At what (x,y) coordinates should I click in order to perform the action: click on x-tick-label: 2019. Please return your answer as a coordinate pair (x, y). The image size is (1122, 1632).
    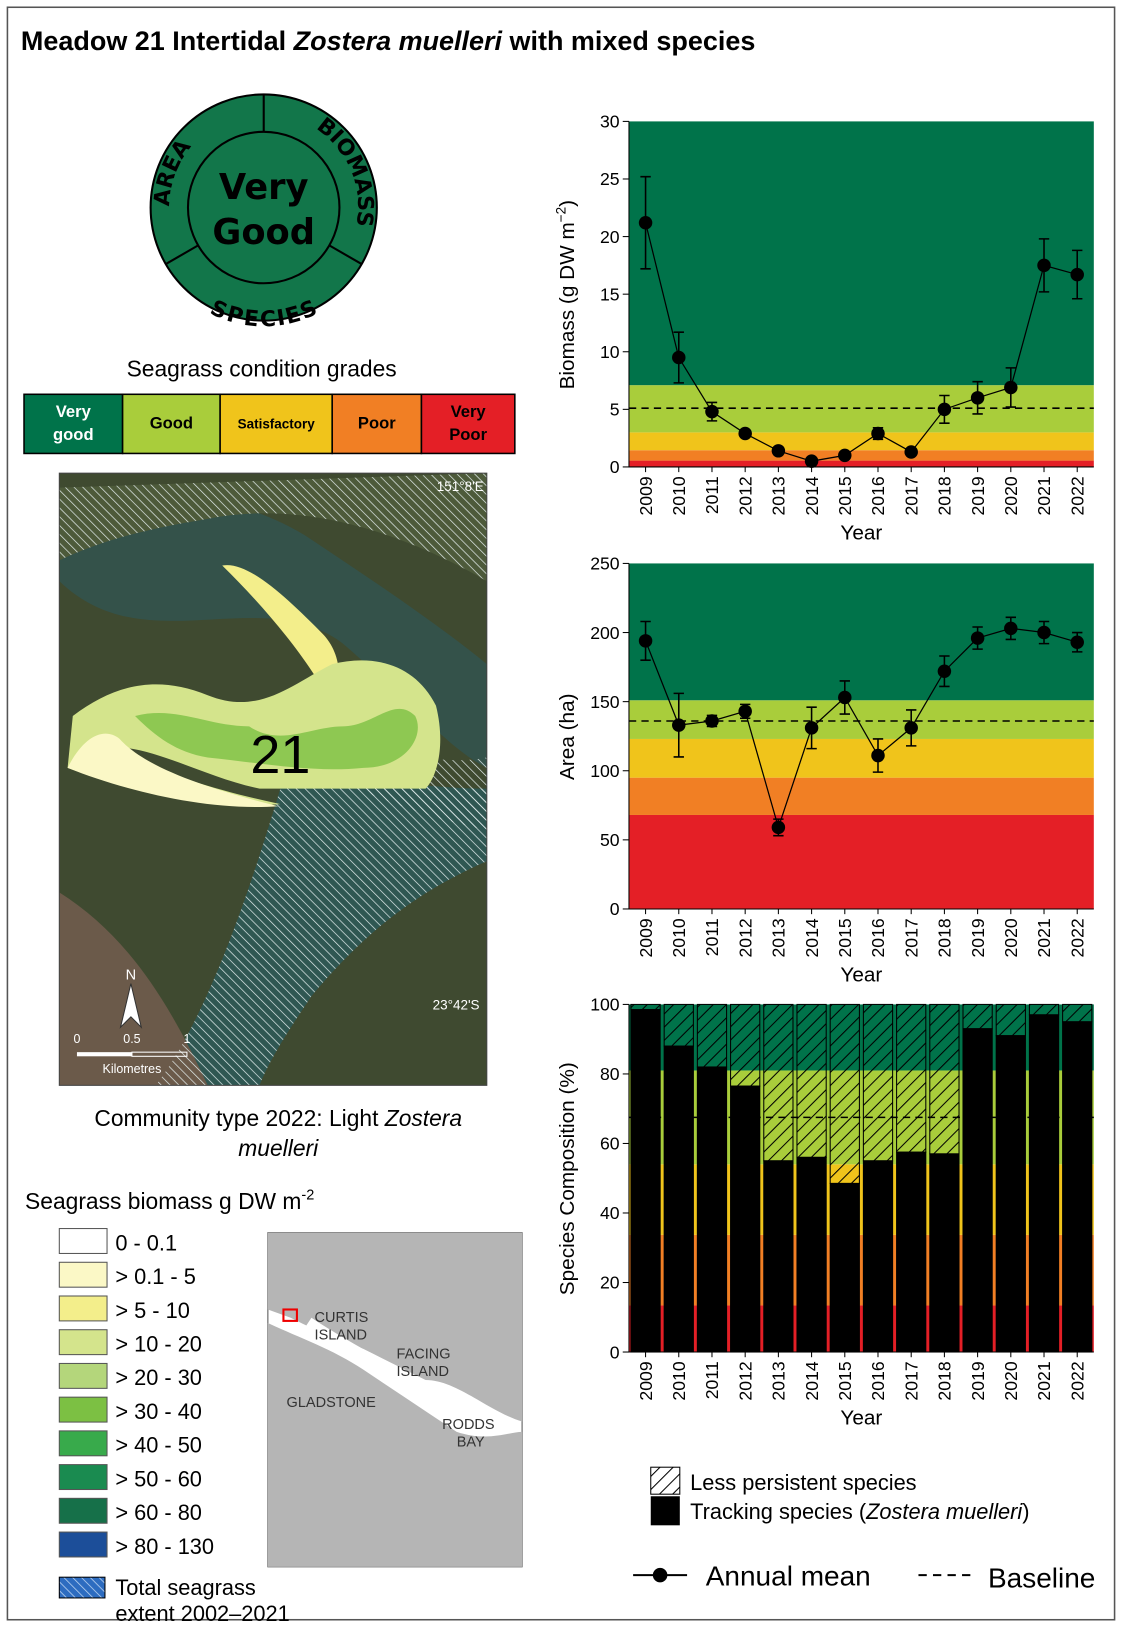
    Looking at the image, I should click on (978, 1380).